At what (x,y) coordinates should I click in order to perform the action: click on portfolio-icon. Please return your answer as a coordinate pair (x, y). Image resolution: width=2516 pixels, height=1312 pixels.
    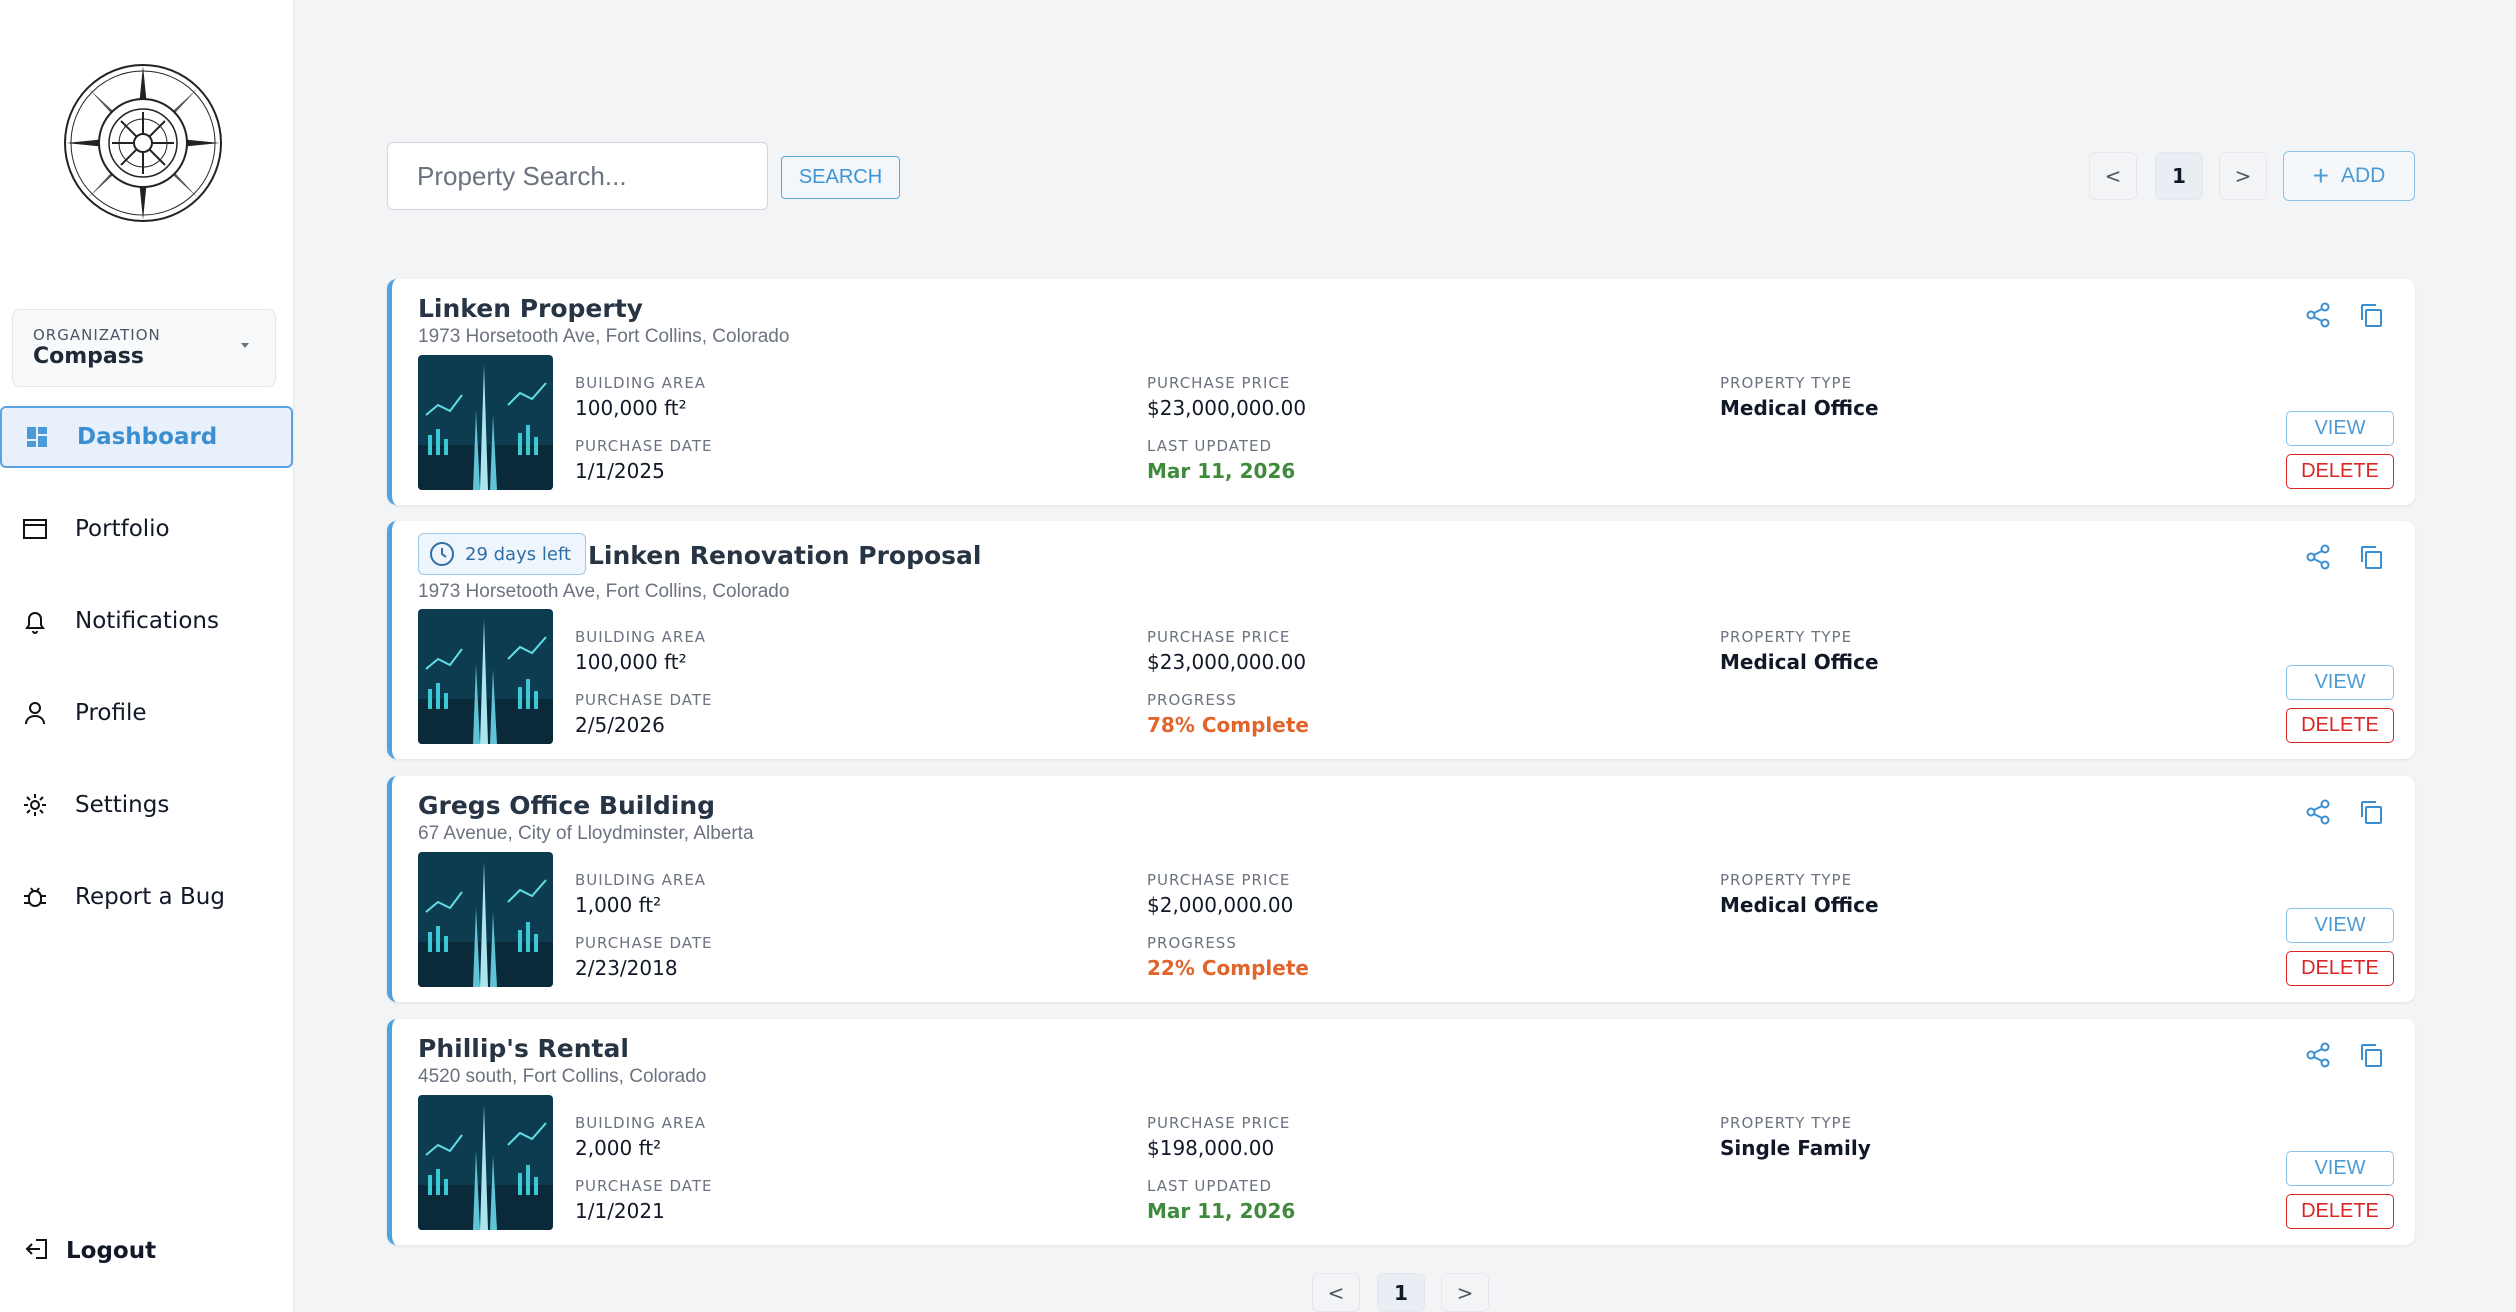
    Looking at the image, I should click on (35, 529).